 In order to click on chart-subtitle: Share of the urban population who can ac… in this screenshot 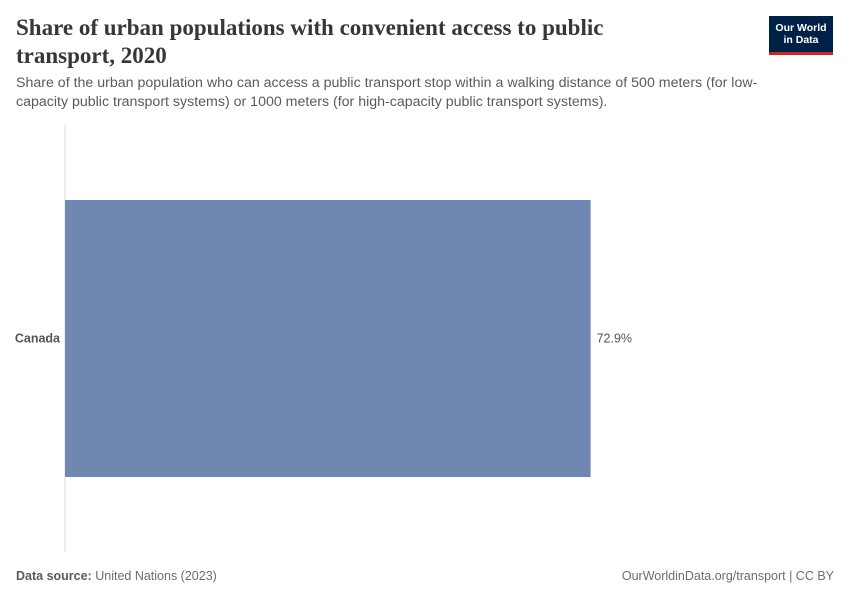, I will do `click(387, 92)`.